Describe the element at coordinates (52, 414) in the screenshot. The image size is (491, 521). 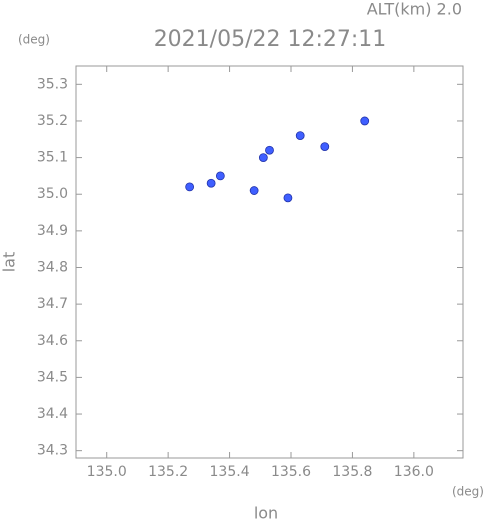
I see `y-tick-label: 34.4` at that location.